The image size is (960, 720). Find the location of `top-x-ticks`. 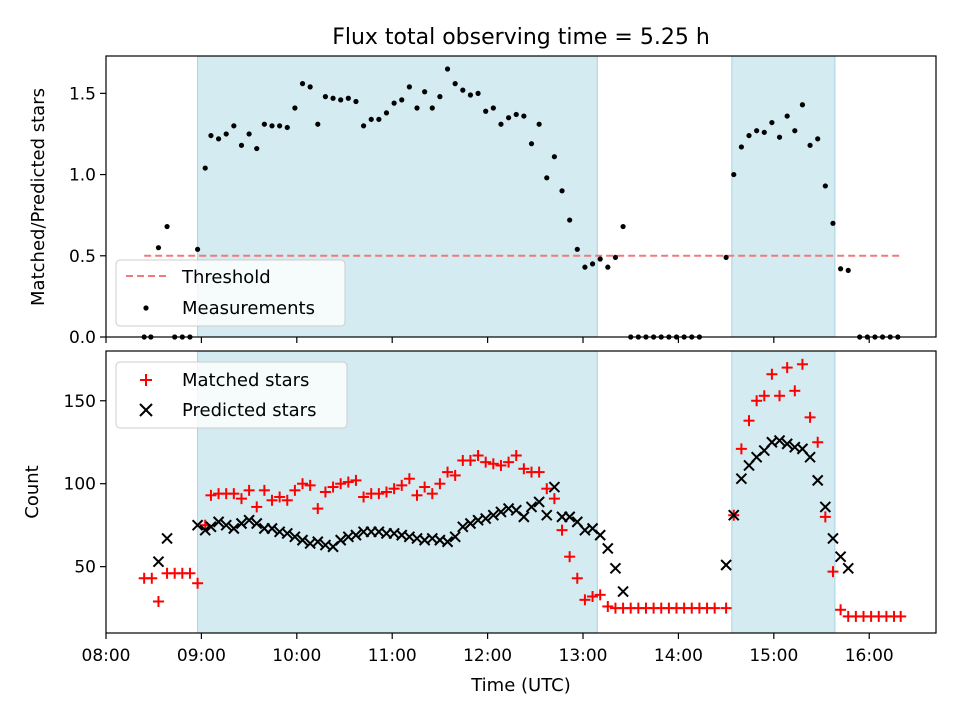

top-x-ticks is located at coordinates (487, 340).